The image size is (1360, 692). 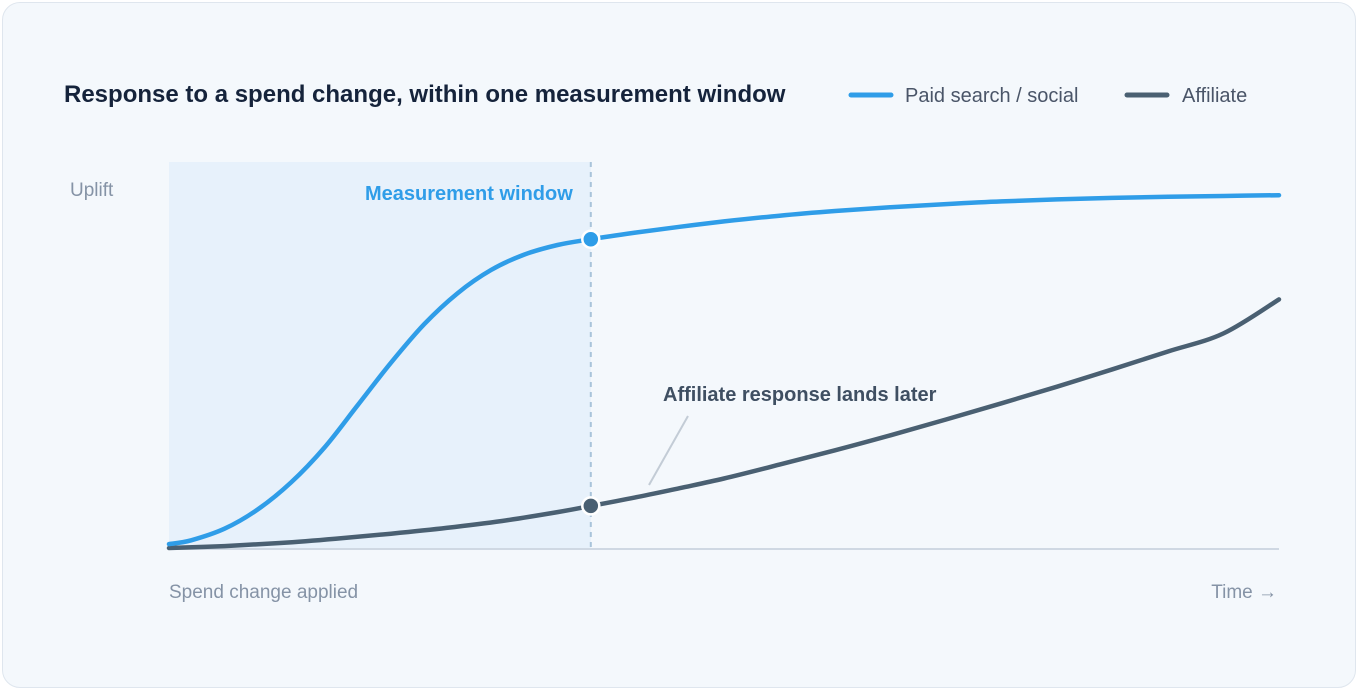 I want to click on legend-label-affiliate: Affiliate, so click(x=1214, y=96).